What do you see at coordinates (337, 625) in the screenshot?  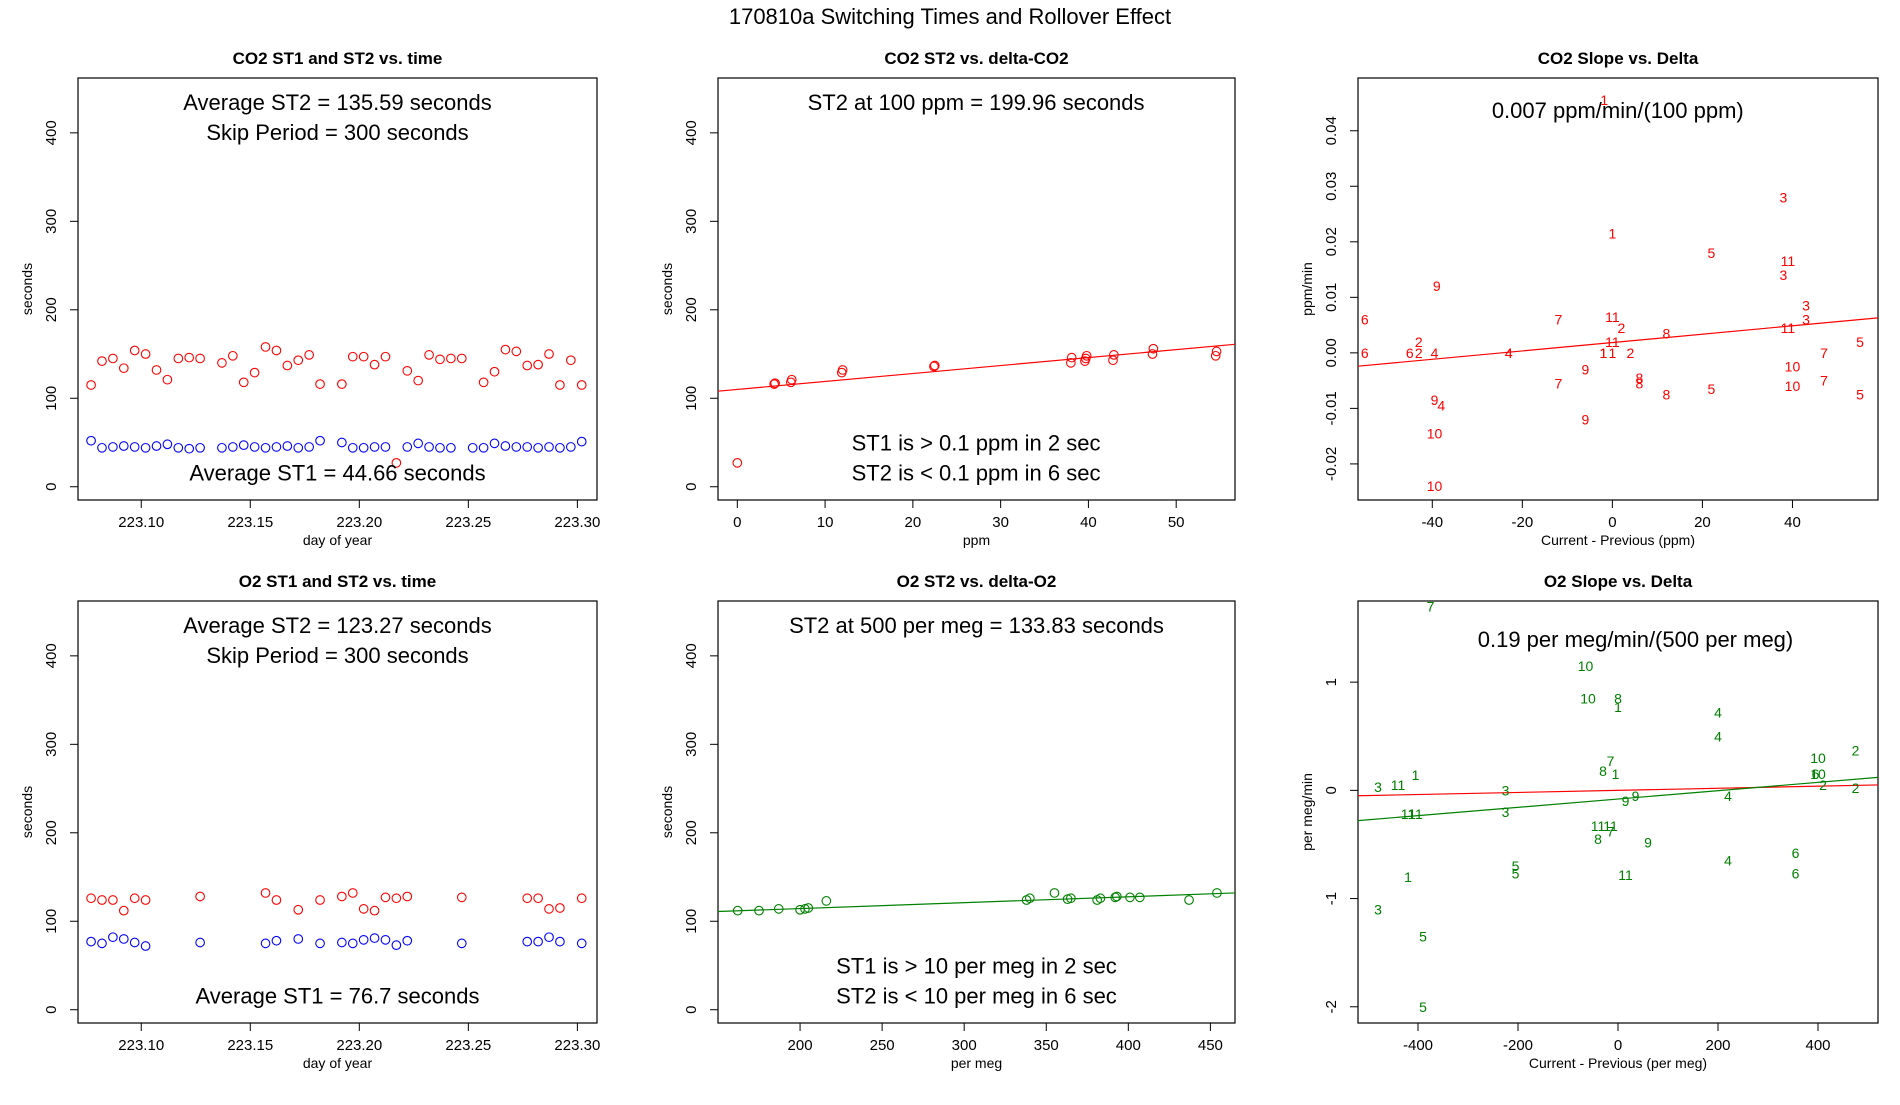 I see `annotation: Average ST2 = 123.27 seconds` at bounding box center [337, 625].